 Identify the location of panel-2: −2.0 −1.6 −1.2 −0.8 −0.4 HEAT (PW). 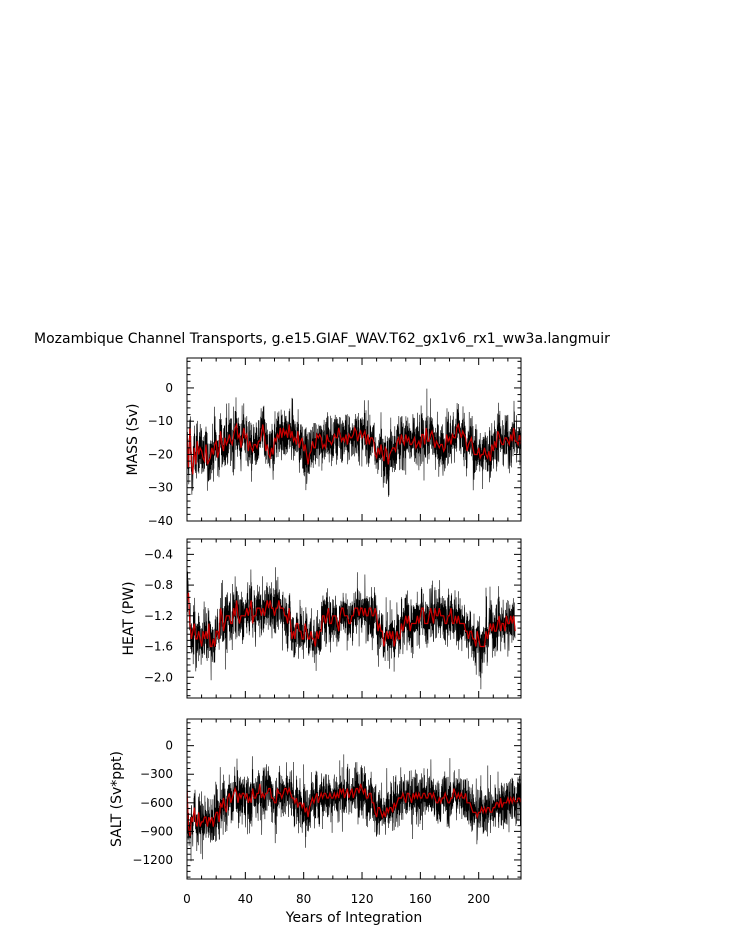
(321, 618).